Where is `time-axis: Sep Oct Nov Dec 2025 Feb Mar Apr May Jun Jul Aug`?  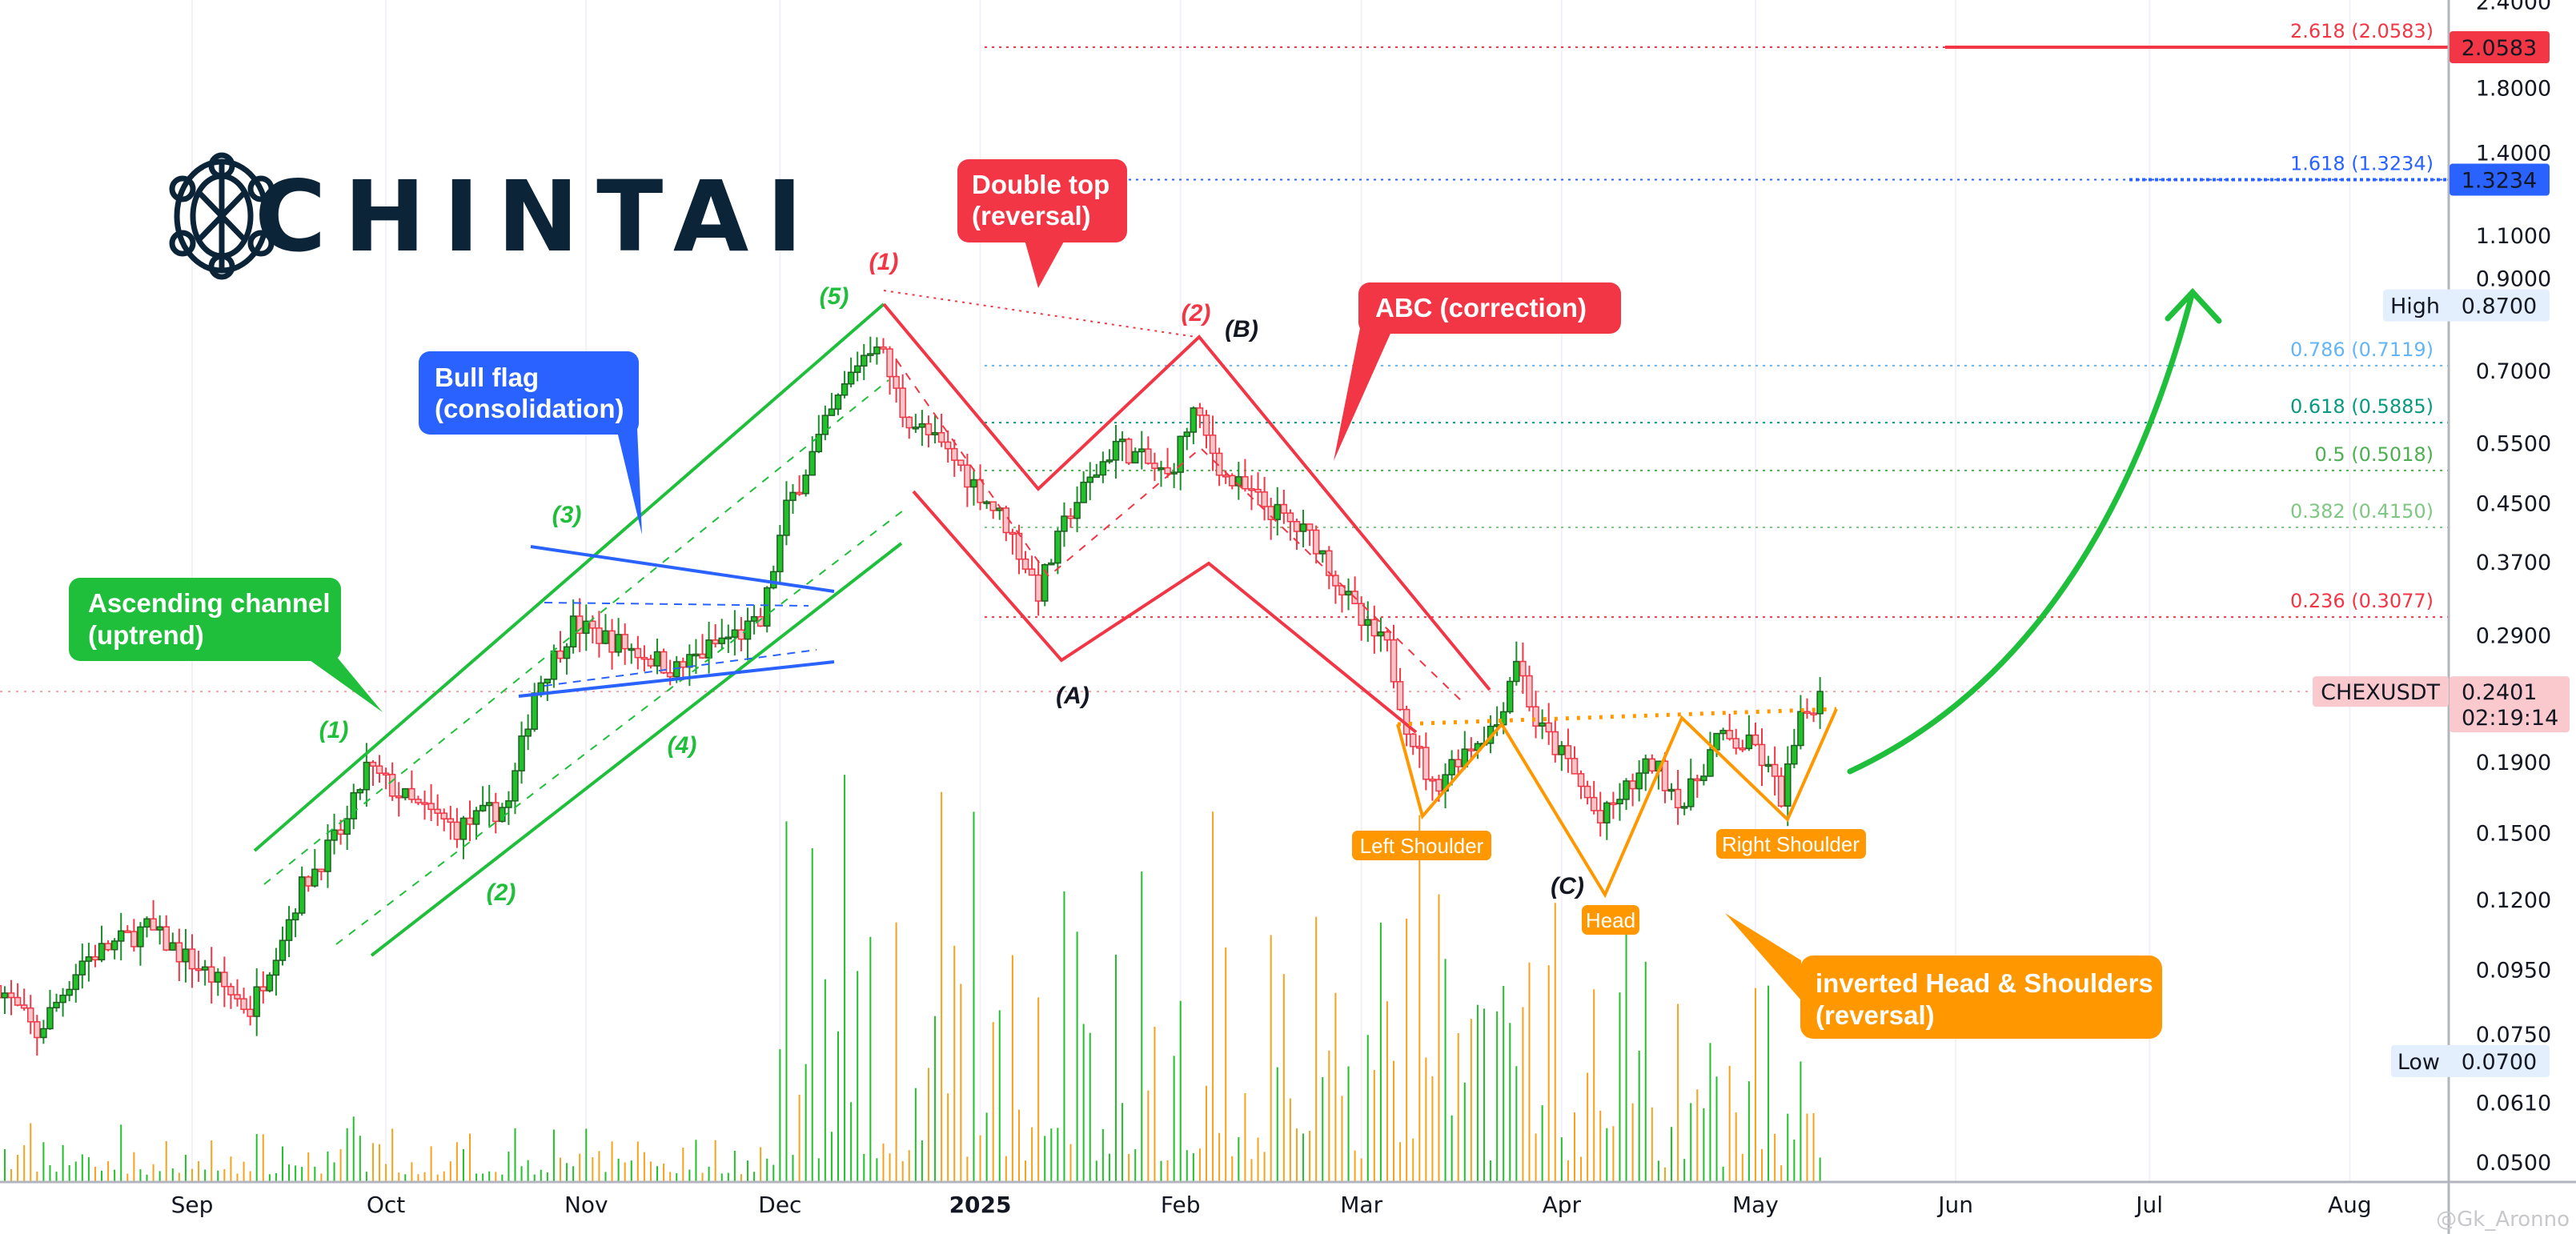
time-axis: Sep Oct Nov Dec 2025 Feb Mar Apr May Jun Jul Aug is located at coordinates (1272, 1205).